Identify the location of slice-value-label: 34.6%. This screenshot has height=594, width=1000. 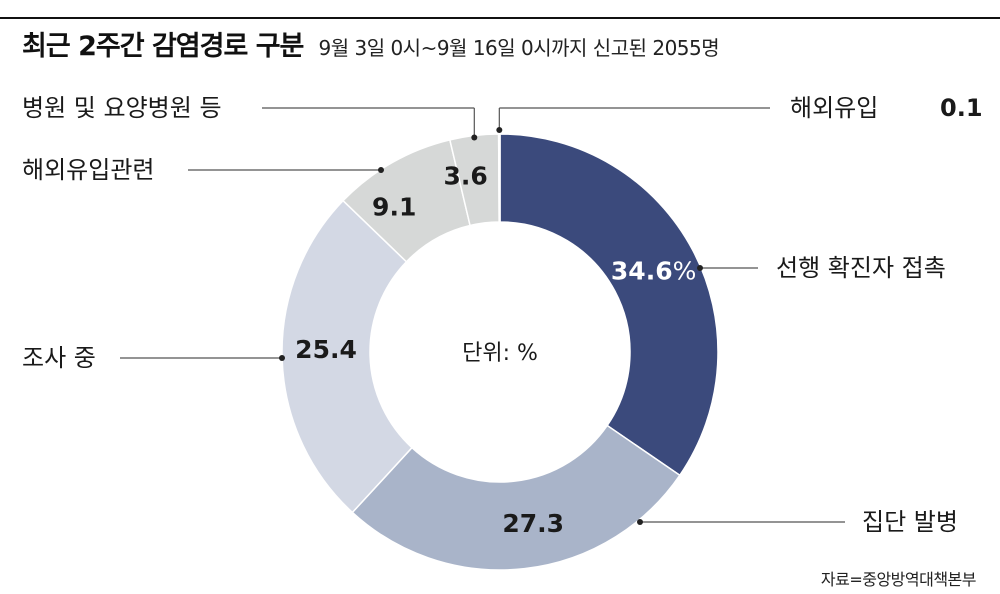
(653, 270).